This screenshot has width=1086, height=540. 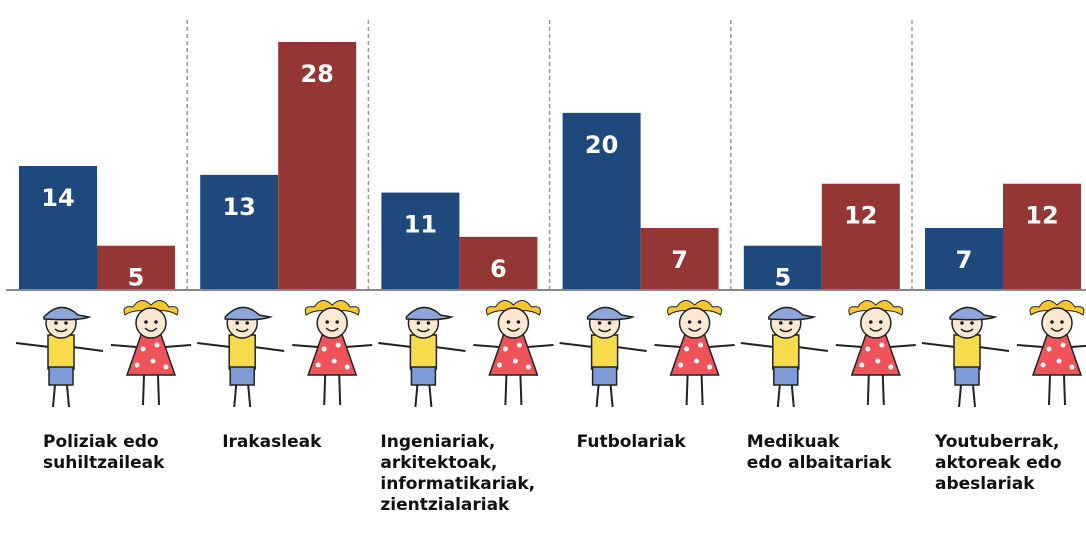 What do you see at coordinates (631, 442) in the screenshot?
I see `category-label: Futbolariak` at bounding box center [631, 442].